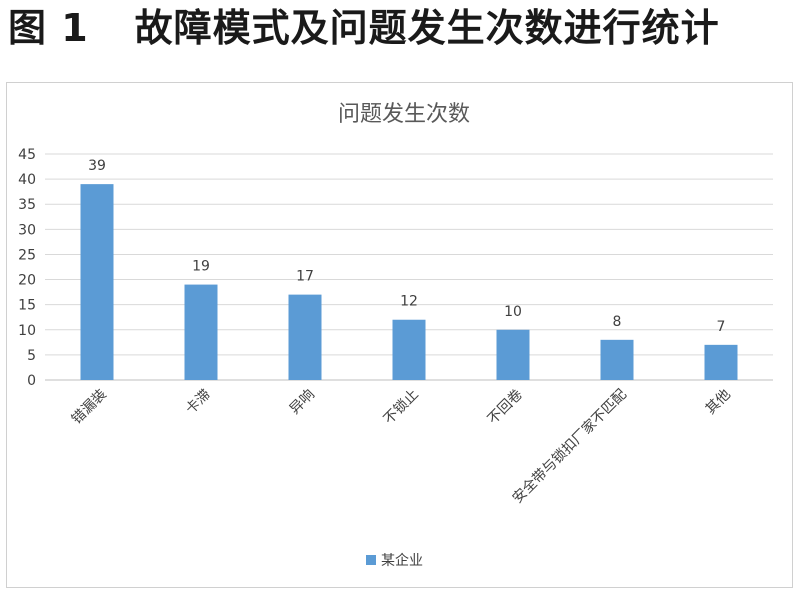  I want to click on x-tick-label: 错漏装, so click(89, 407).